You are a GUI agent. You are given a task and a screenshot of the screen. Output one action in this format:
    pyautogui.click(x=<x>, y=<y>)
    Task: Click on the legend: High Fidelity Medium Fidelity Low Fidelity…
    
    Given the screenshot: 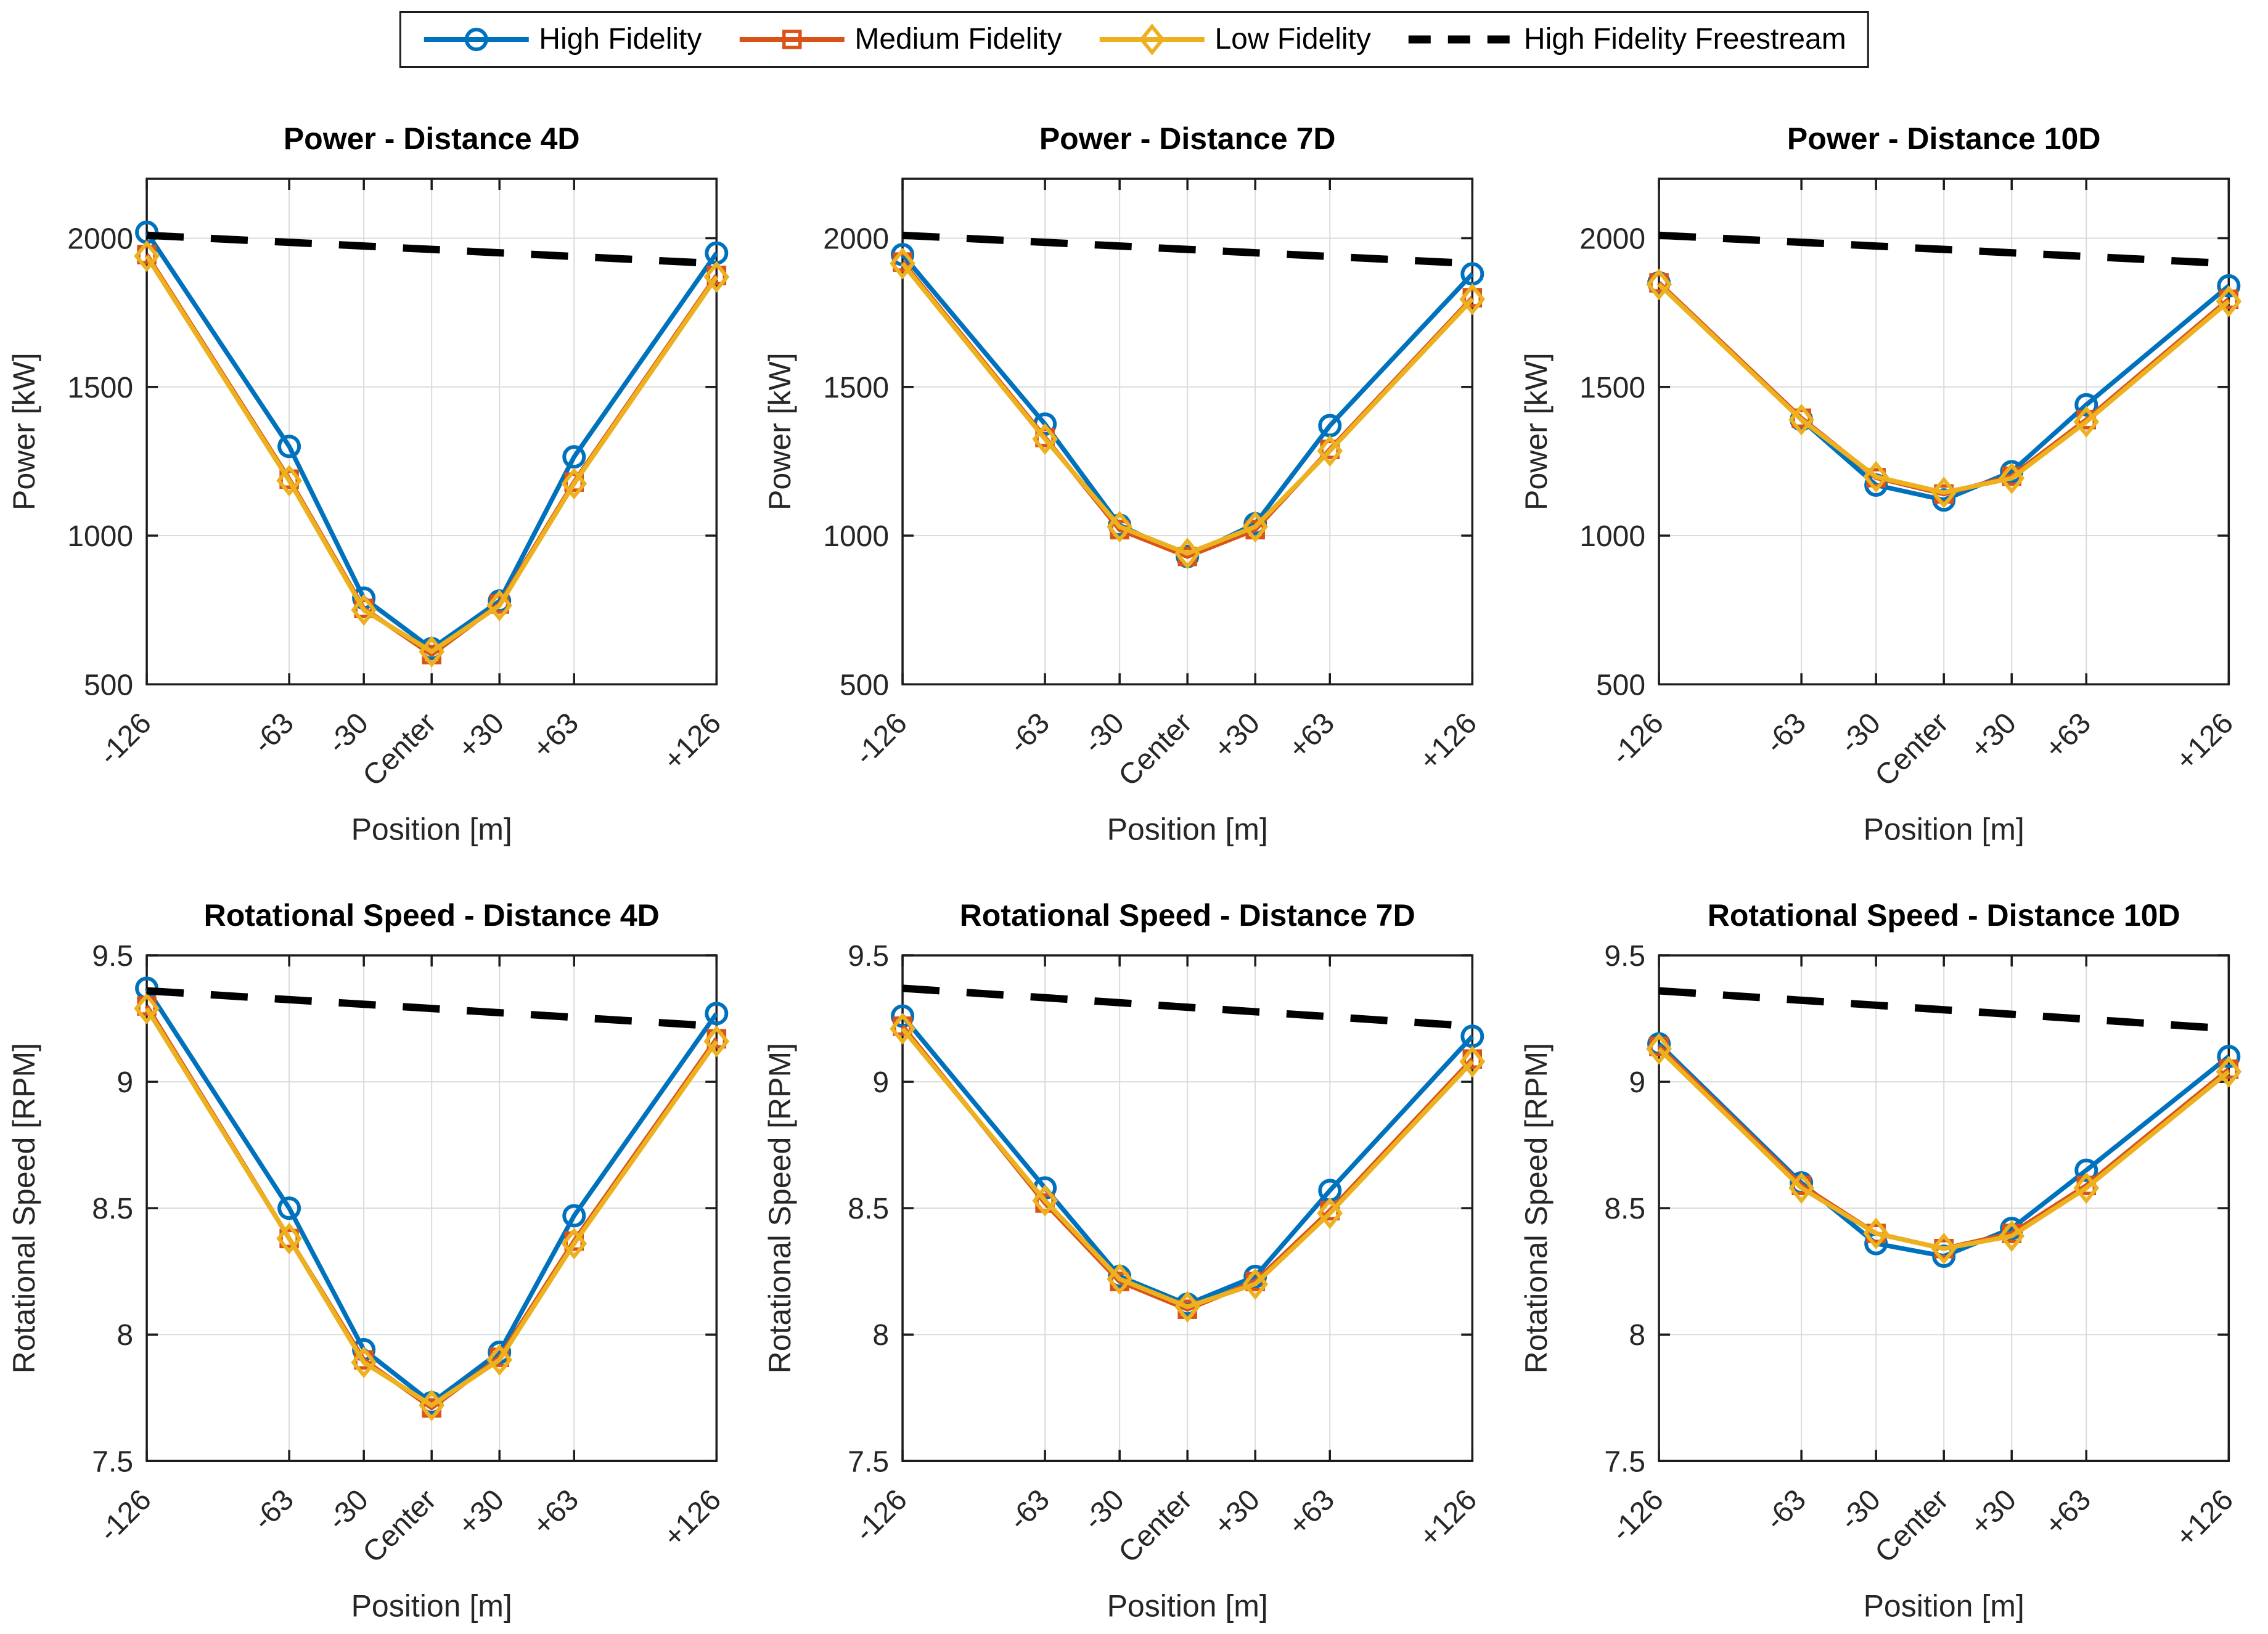 What is the action you would take?
    pyautogui.click(x=1134, y=39)
    